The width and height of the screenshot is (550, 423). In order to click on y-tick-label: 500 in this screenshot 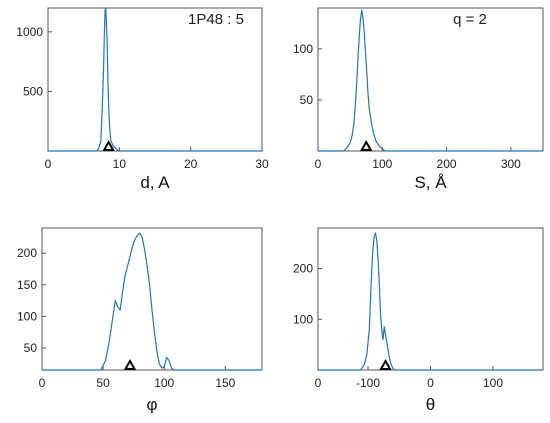, I will do `click(33, 91)`.